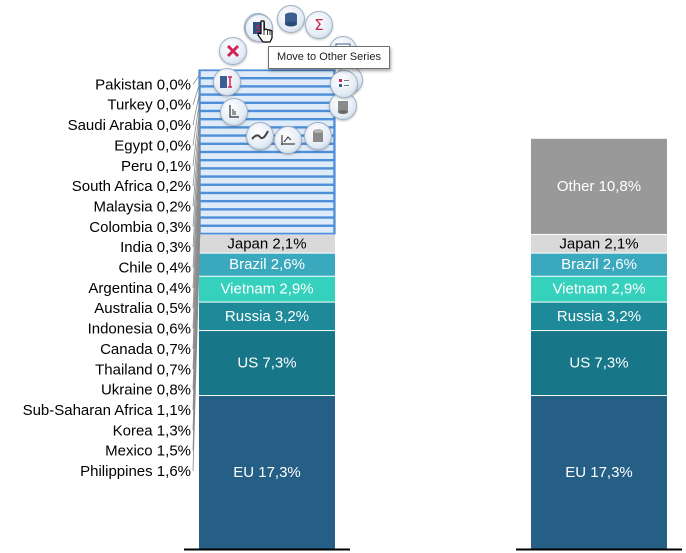  I want to click on data-label-us-col2: US 7,3%, so click(598, 363).